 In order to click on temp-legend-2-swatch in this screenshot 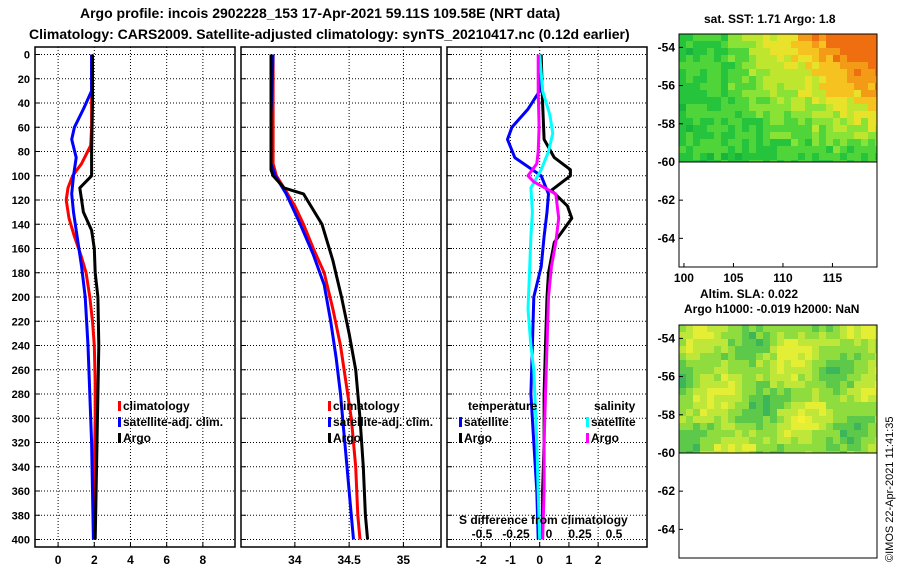, I will do `click(119, 438)`.